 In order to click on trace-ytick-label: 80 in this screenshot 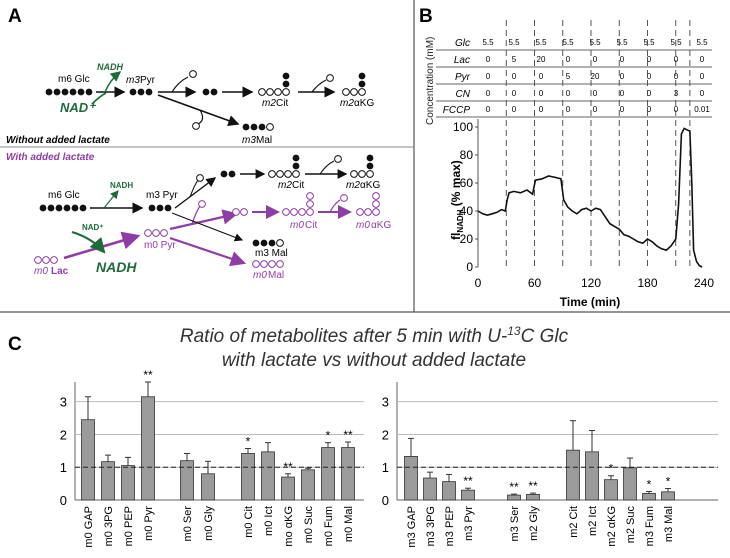, I will do `click(467, 155)`.